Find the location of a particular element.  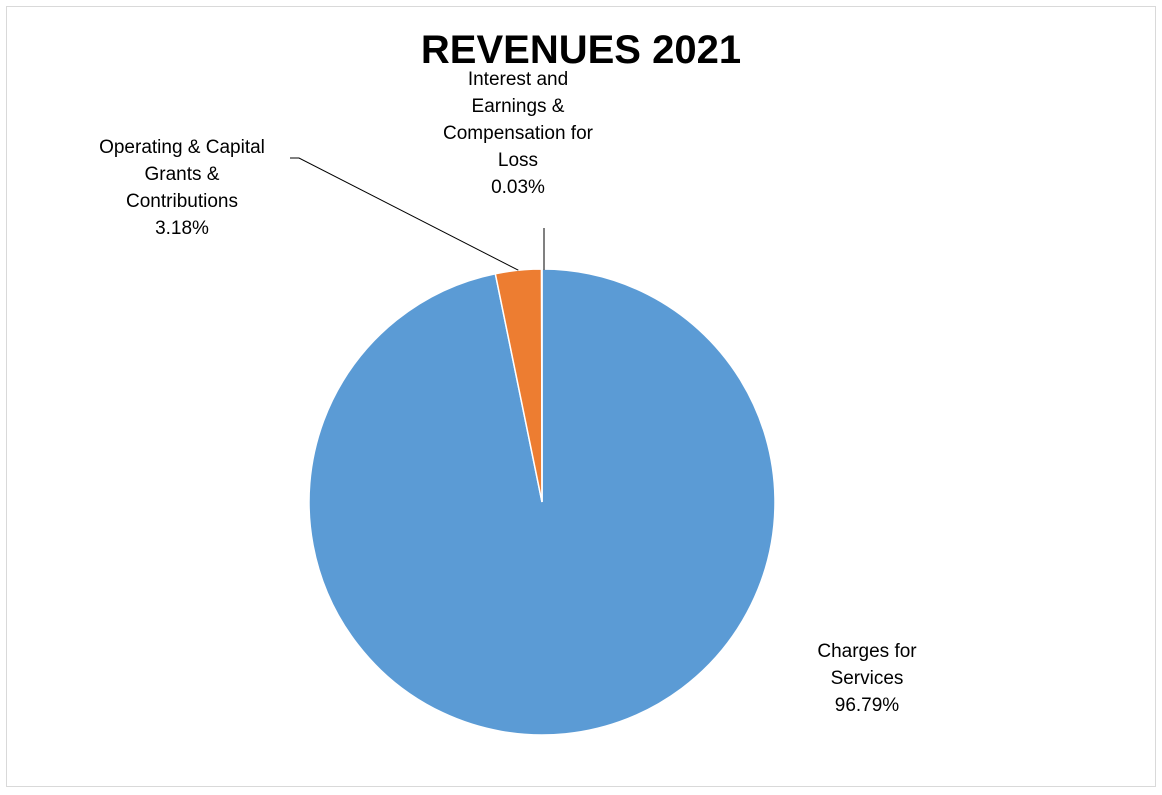

chart-title: REVENUES 2021 is located at coordinates (581, 50).